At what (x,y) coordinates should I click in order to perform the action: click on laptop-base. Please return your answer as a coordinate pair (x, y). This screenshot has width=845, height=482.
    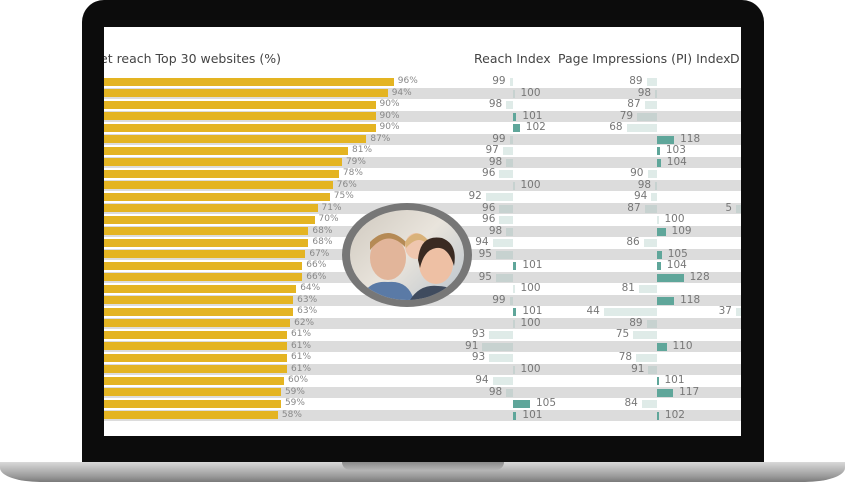
    Looking at the image, I should click on (422, 472).